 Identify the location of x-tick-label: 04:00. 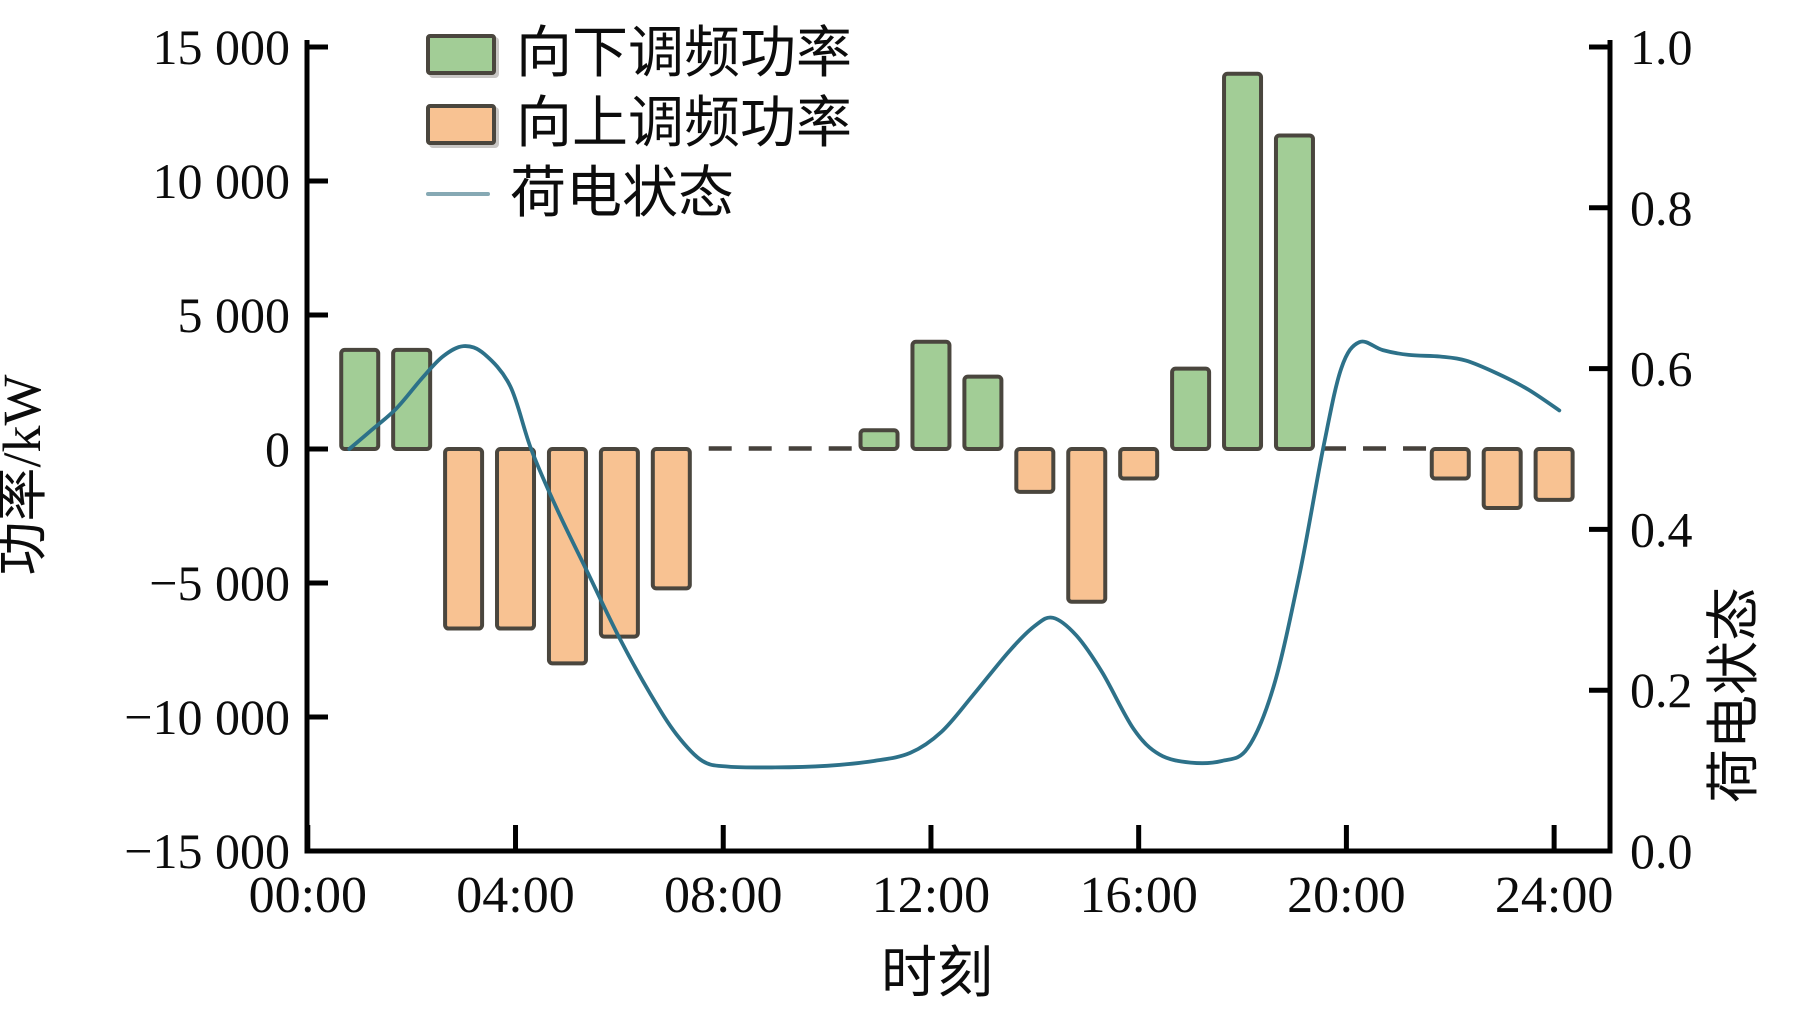
(515, 895).